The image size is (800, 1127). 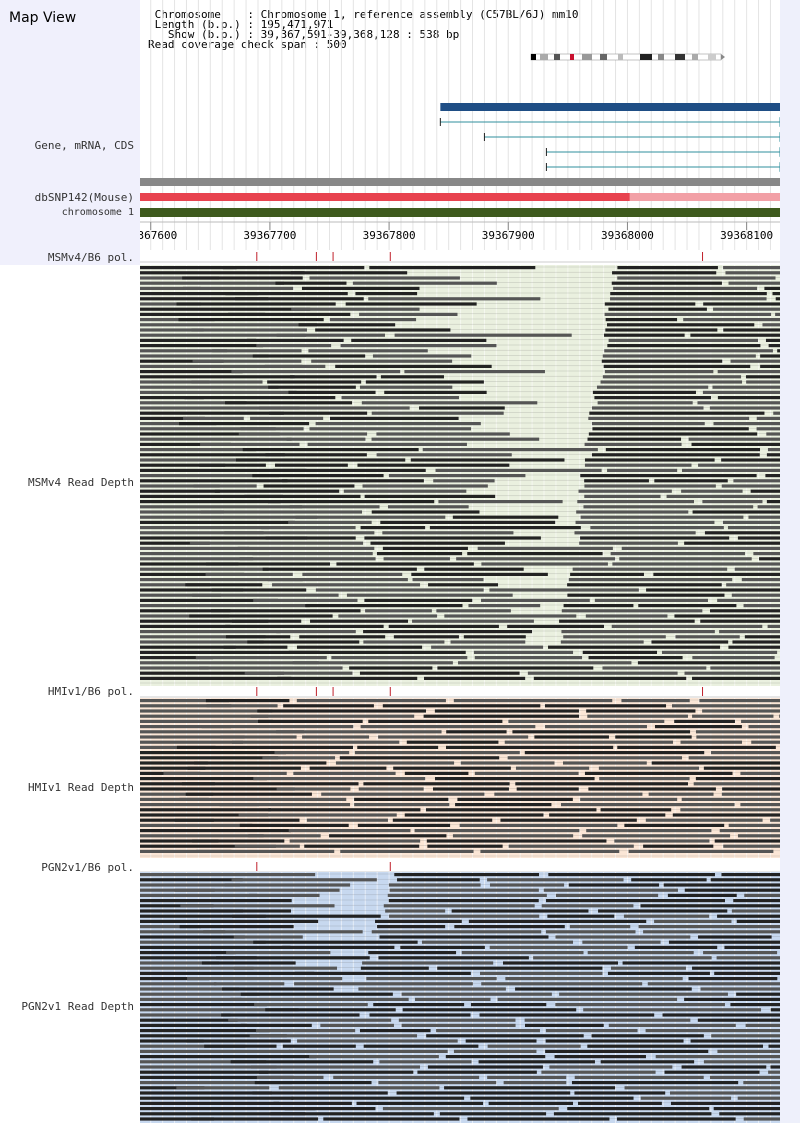 I want to click on chromosome-track-label: chromosome 1, so click(x=97, y=212).